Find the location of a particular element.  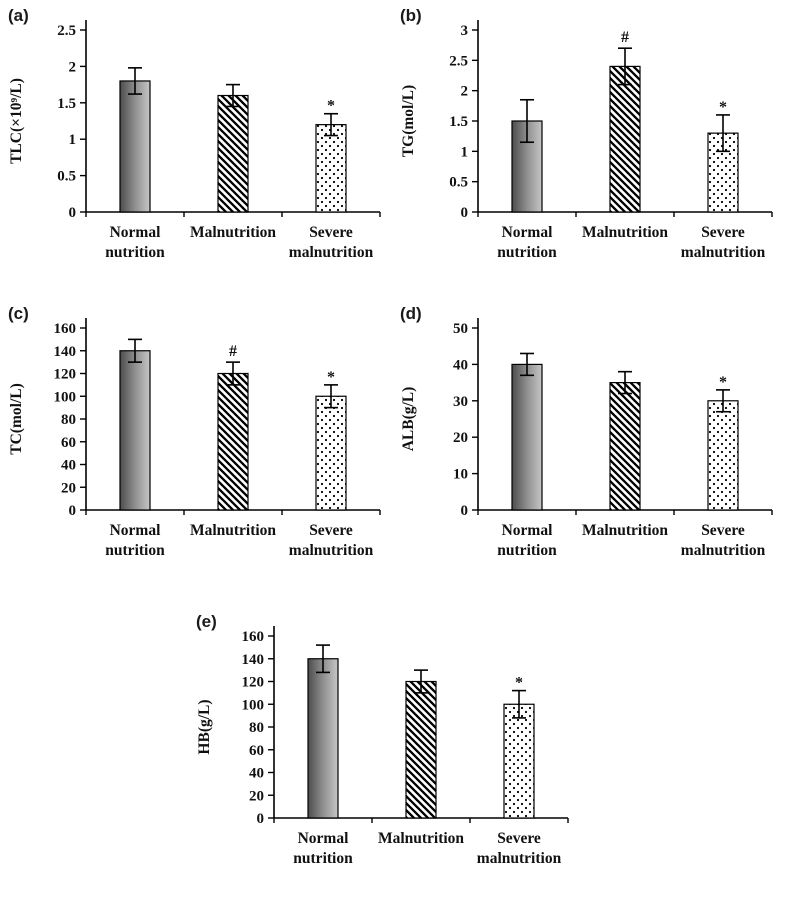

svg-text: 50 is located at coordinates (460, 329).